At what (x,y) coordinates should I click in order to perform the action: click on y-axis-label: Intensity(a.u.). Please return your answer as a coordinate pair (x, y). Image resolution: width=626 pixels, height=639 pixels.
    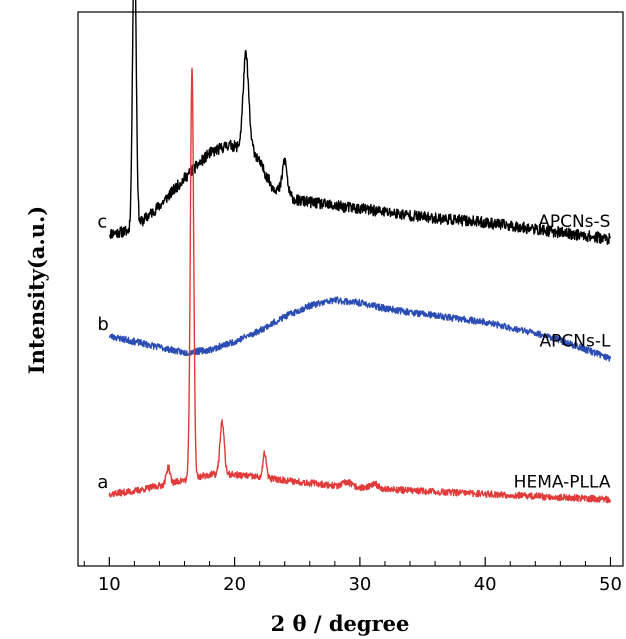
    Looking at the image, I should click on (36, 290).